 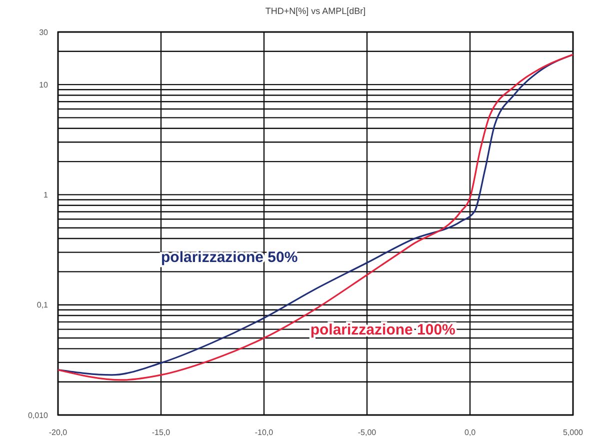 What do you see at coordinates (38, 415) in the screenshot?
I see `y-tick-label: 0,010` at bounding box center [38, 415].